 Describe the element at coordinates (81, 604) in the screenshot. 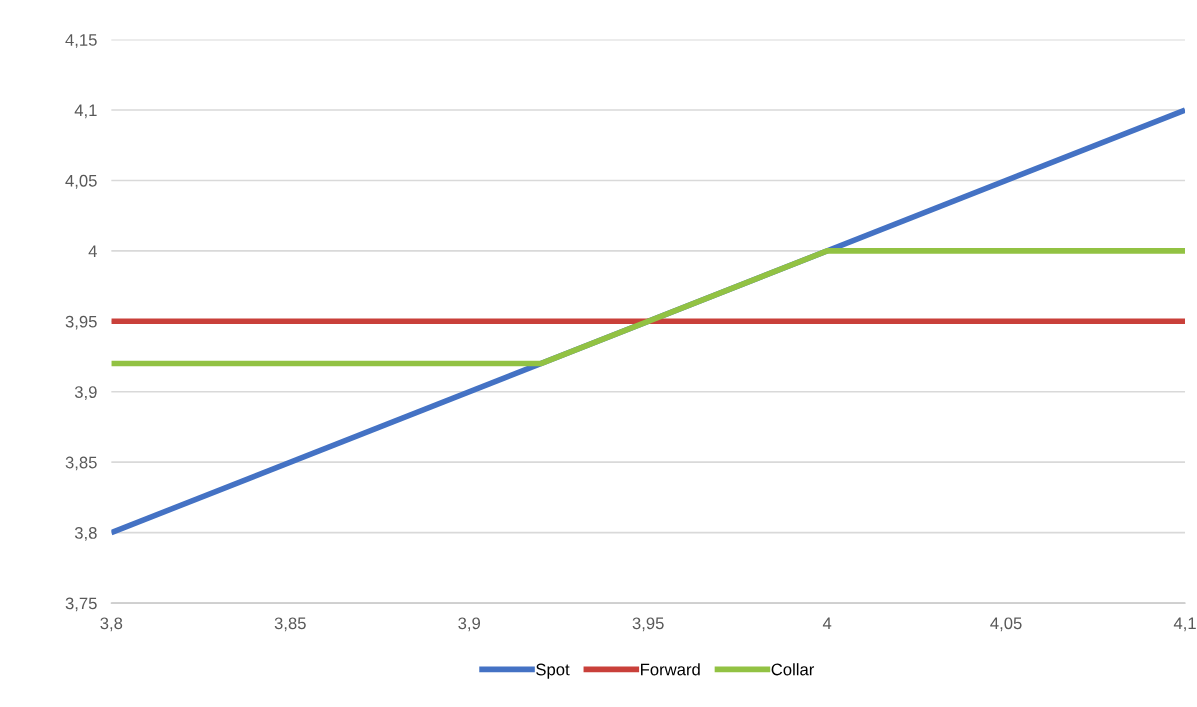

I see `y-tick-label: 3,75` at that location.